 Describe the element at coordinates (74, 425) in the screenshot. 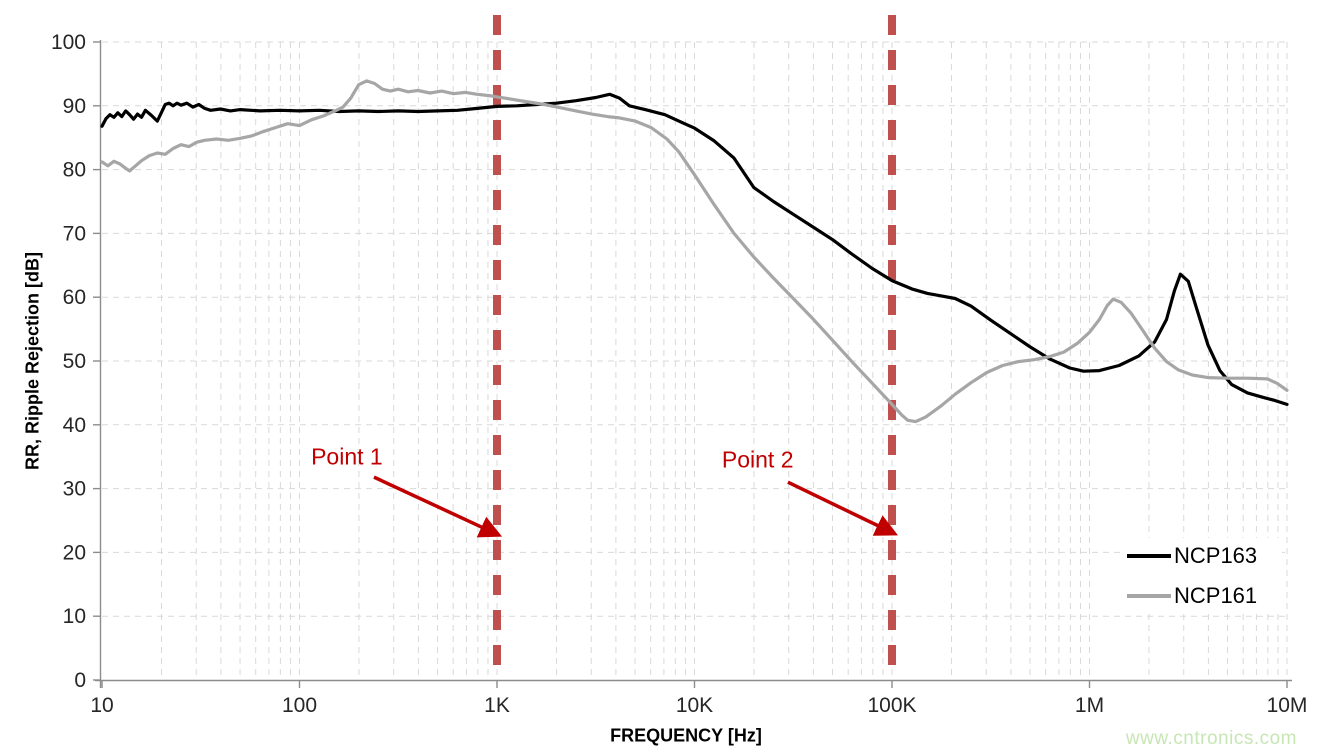

I see `y-tick-label: 40` at that location.